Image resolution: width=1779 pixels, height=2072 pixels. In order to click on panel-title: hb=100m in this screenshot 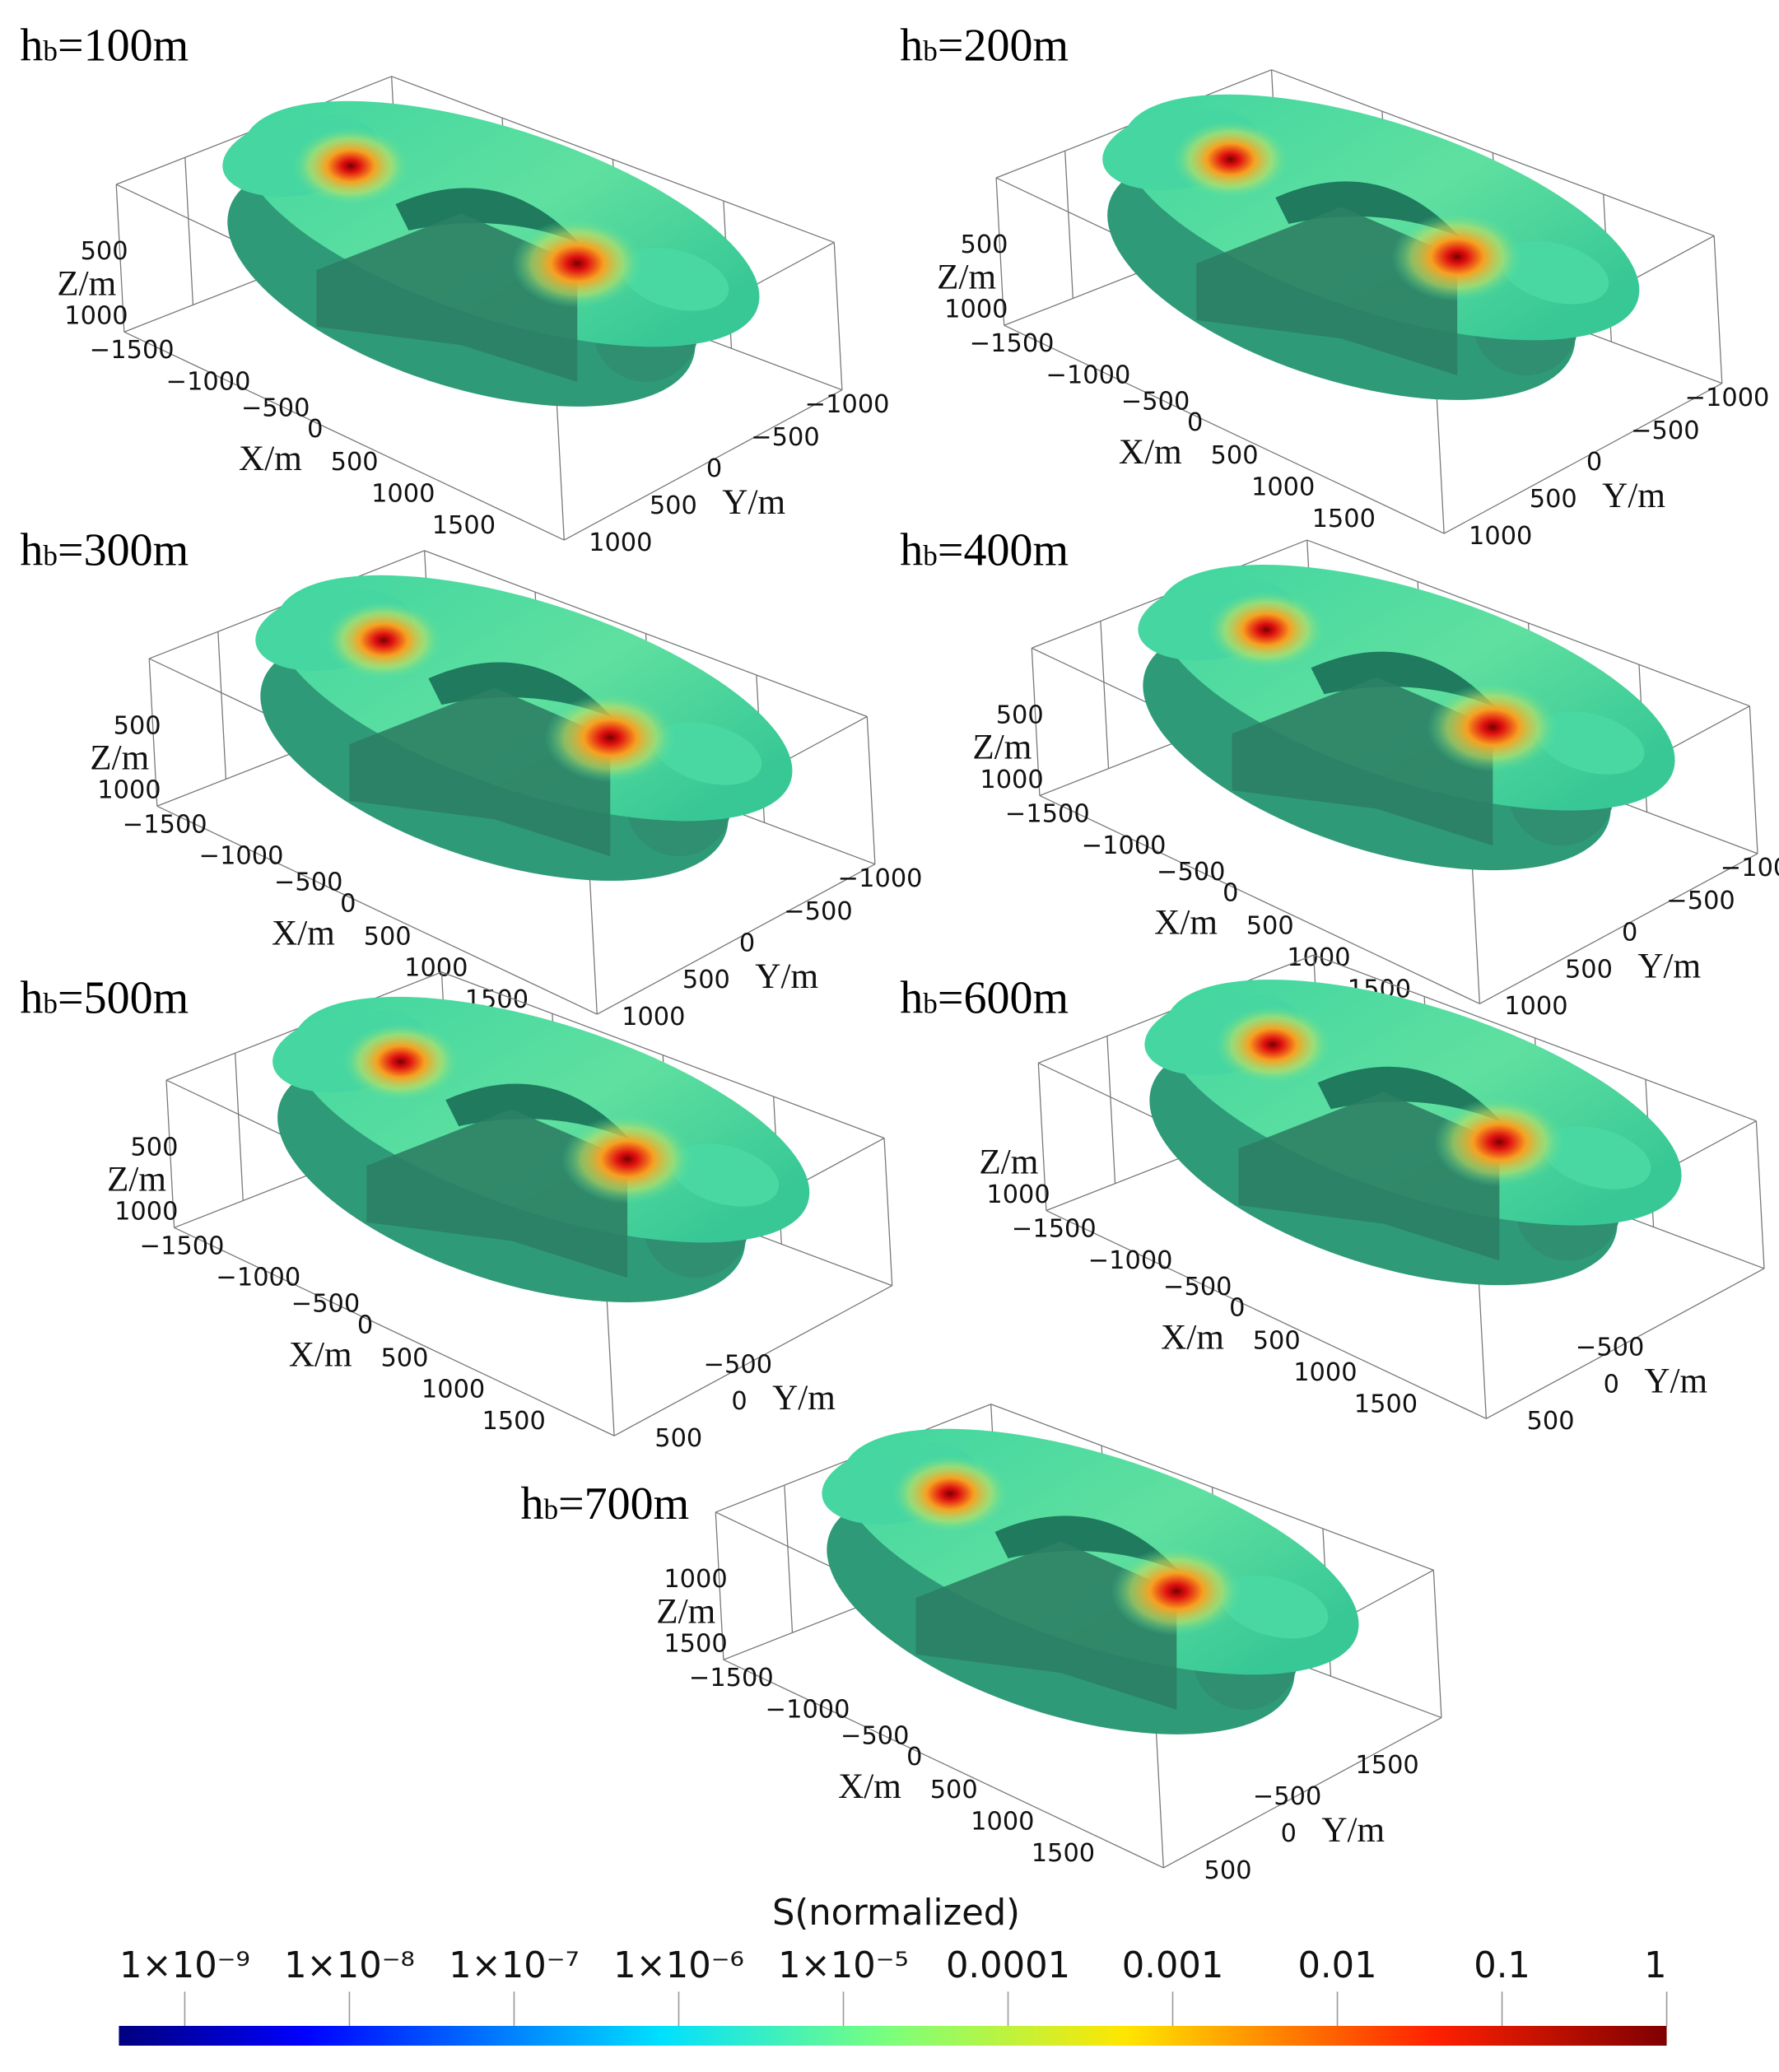, I will do `click(104, 46)`.